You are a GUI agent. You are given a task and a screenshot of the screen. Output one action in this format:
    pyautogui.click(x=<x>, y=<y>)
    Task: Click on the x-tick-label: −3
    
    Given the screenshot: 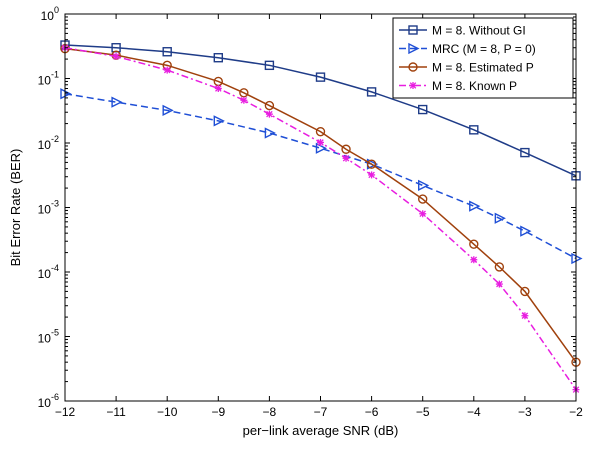 What is the action you would take?
    pyautogui.click(x=525, y=412)
    